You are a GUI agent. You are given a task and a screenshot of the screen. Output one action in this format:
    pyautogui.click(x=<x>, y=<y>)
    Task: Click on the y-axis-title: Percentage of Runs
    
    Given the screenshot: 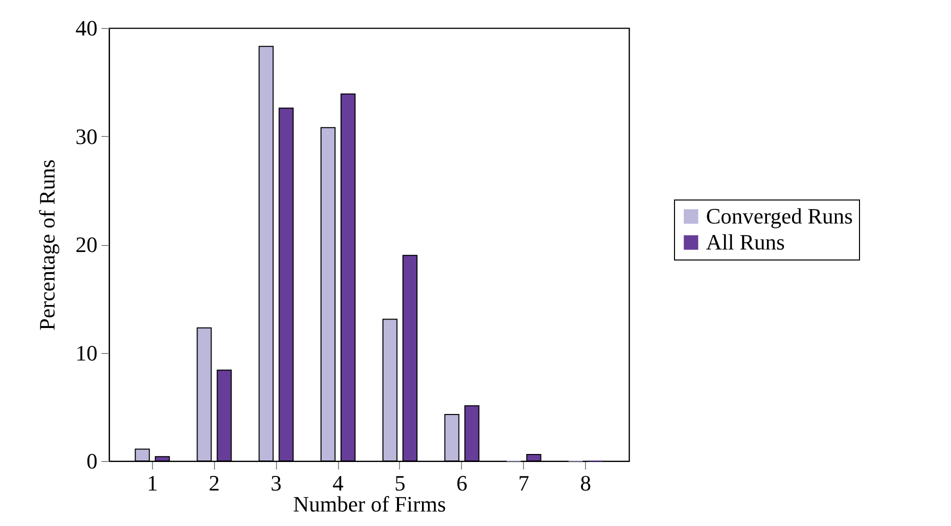 What is the action you would take?
    pyautogui.click(x=47, y=245)
    